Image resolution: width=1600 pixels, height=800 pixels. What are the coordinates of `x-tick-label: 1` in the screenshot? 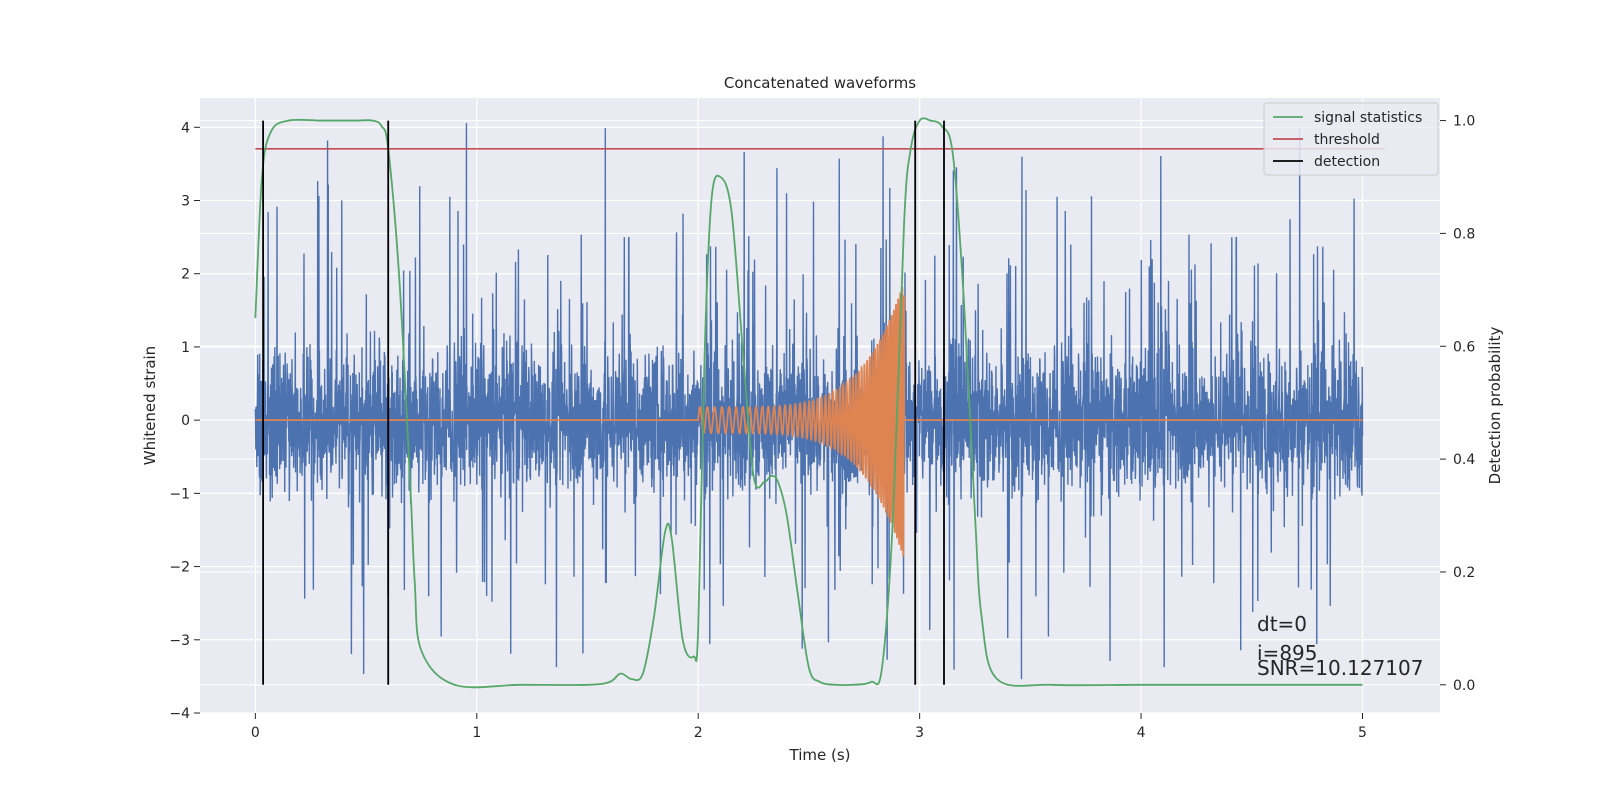 It's located at (476, 733).